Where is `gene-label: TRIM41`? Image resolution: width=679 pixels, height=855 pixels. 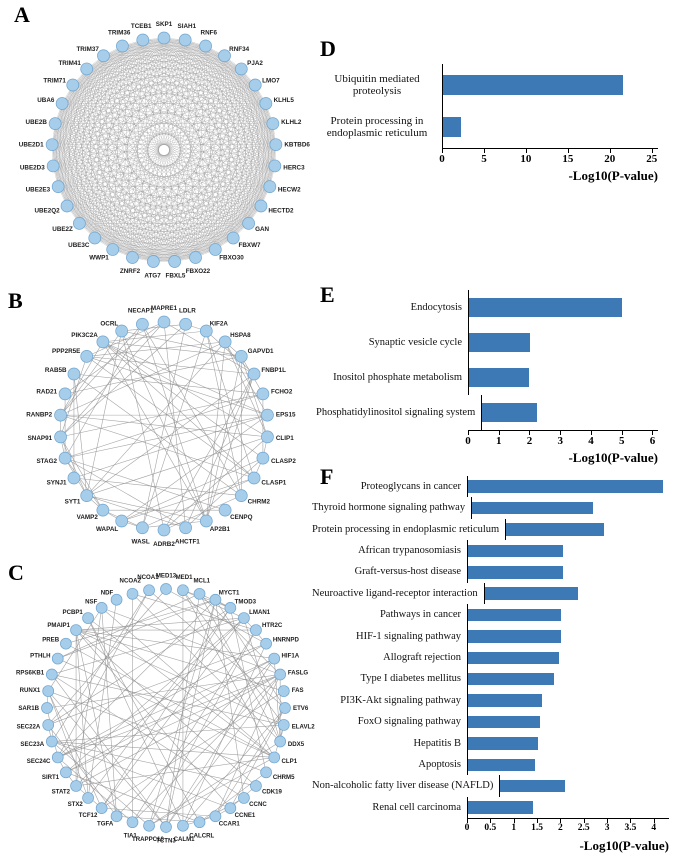 gene-label: TRIM41 is located at coordinates (69, 63).